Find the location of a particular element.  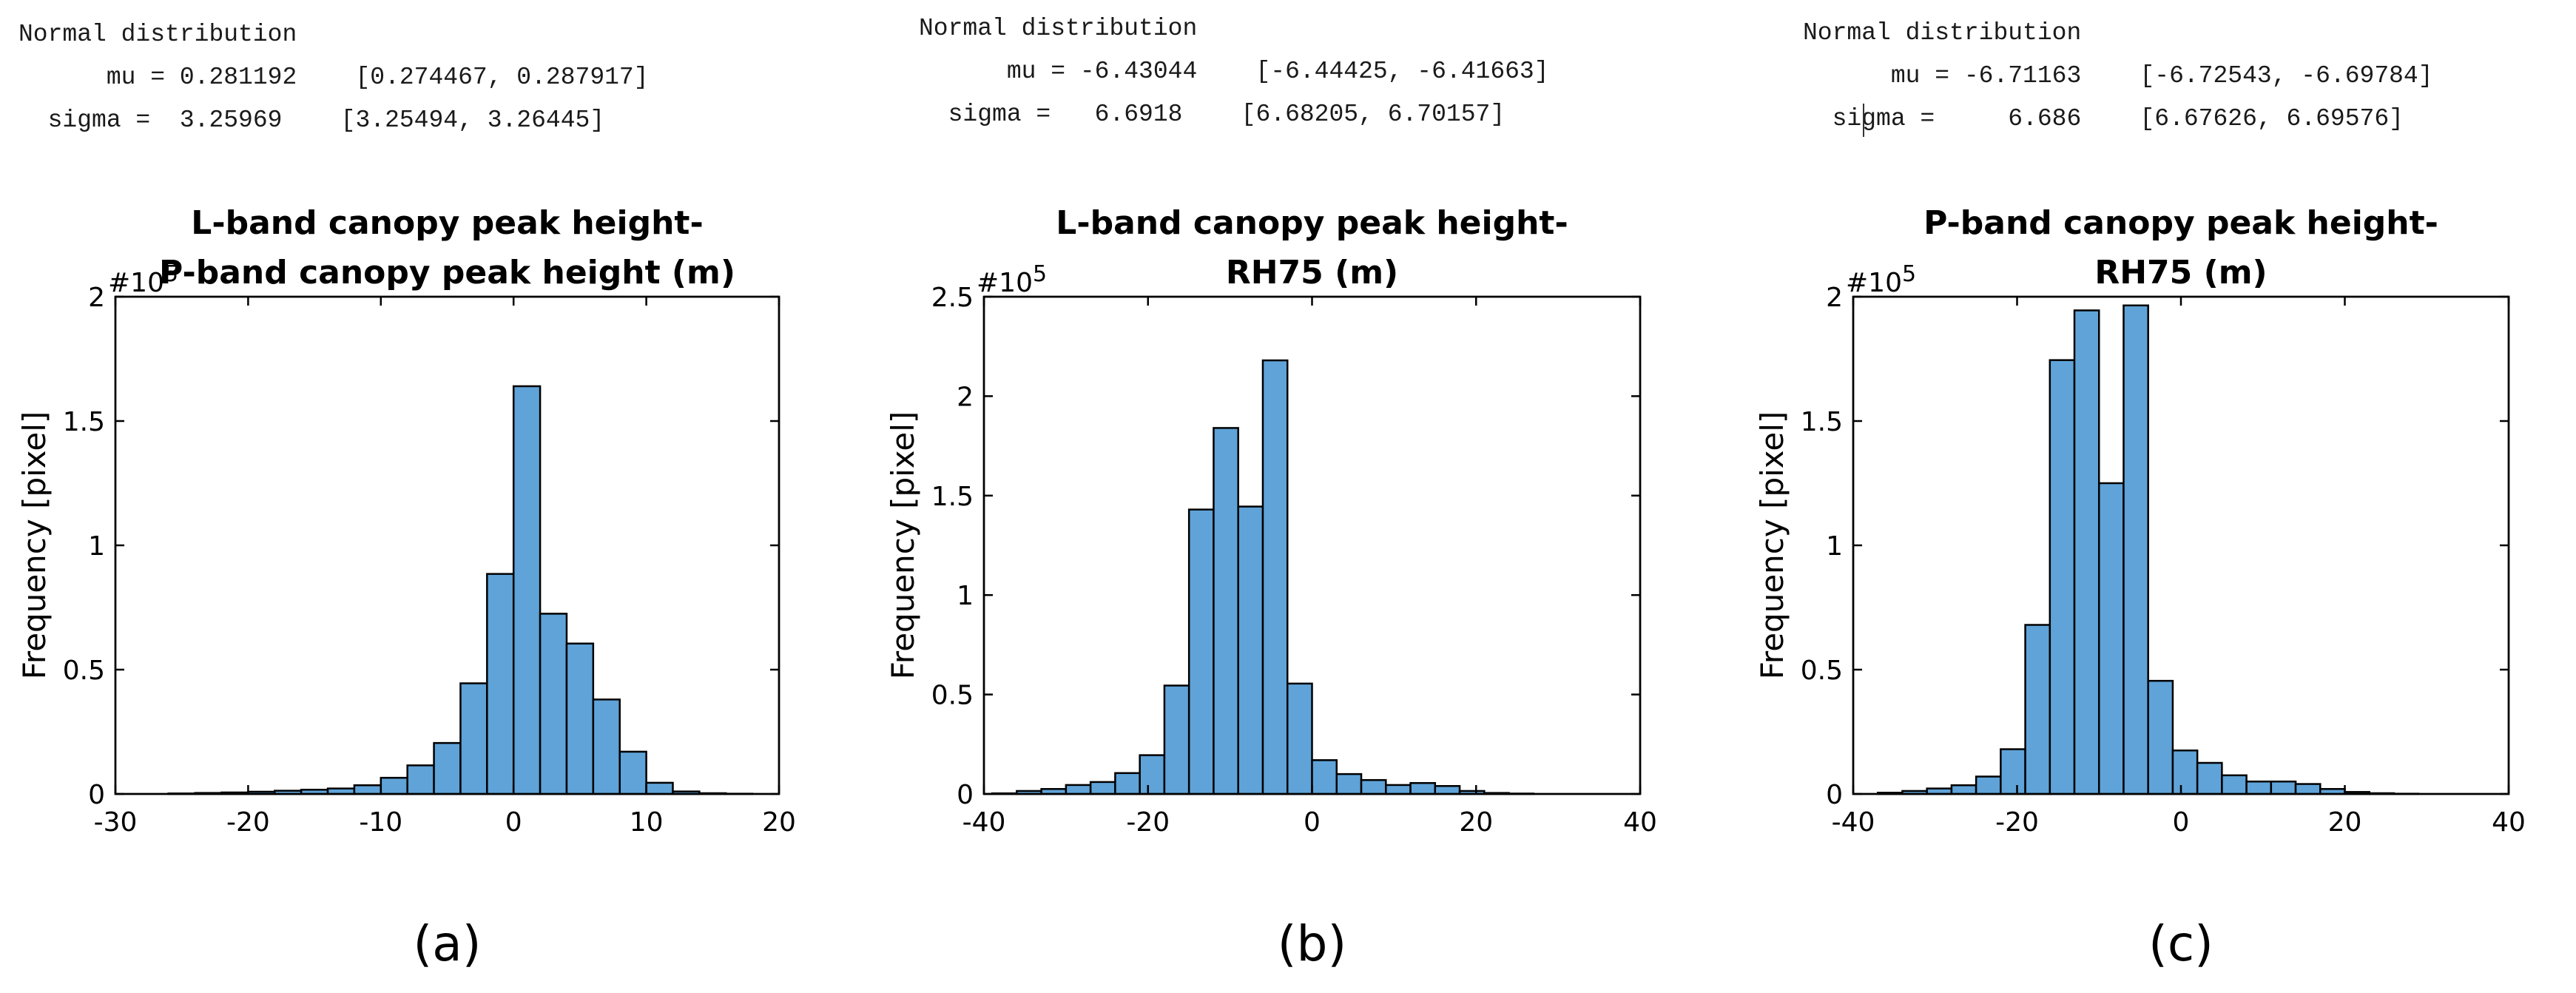

fit-row-sigma: sigma = 3.25969 [3.25494, 3.26445] is located at coordinates (311, 120).